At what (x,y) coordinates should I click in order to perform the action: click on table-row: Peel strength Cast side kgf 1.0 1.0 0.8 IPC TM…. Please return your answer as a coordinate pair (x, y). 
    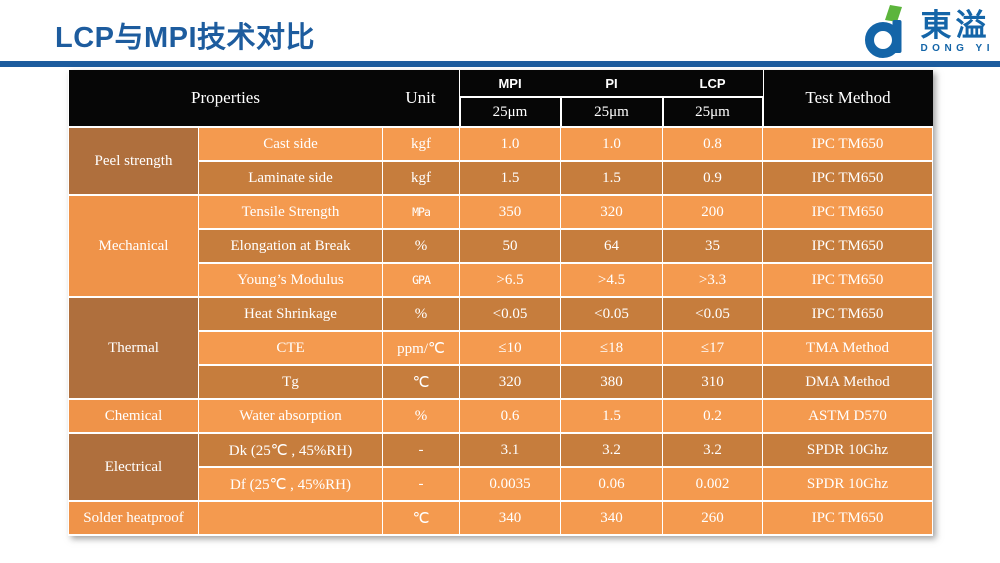
    Looking at the image, I should click on (500, 161).